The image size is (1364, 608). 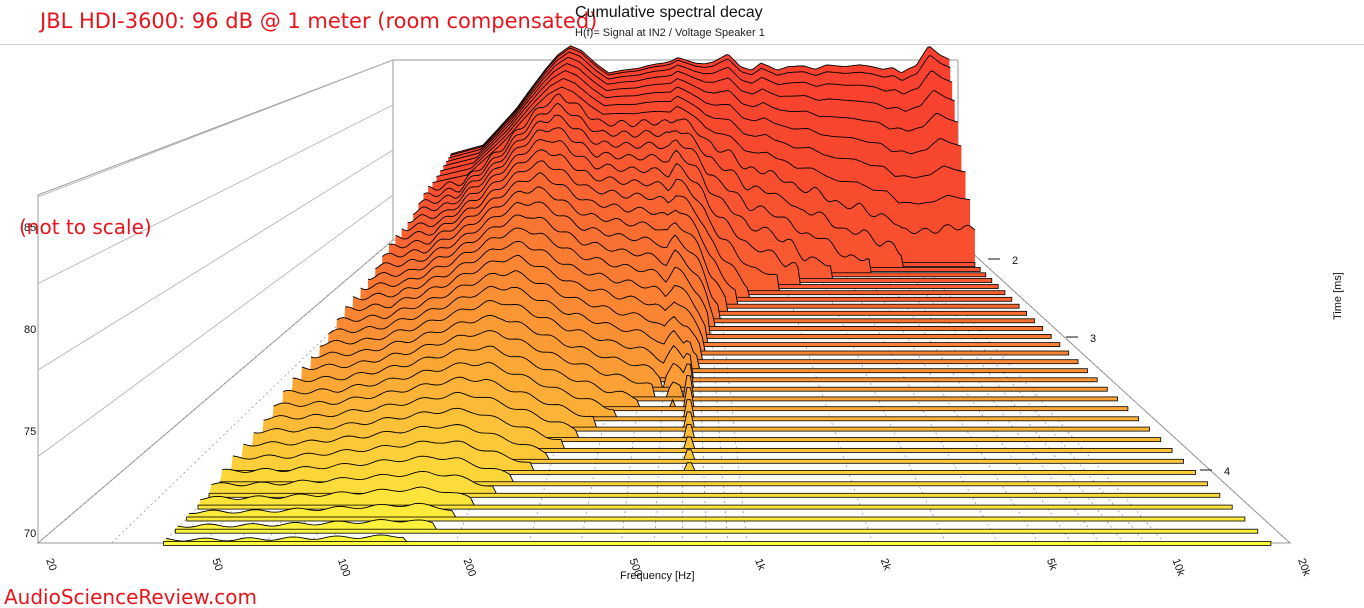 What do you see at coordinates (657, 576) in the screenshot?
I see `x-axis-label: Frequency [Hz]` at bounding box center [657, 576].